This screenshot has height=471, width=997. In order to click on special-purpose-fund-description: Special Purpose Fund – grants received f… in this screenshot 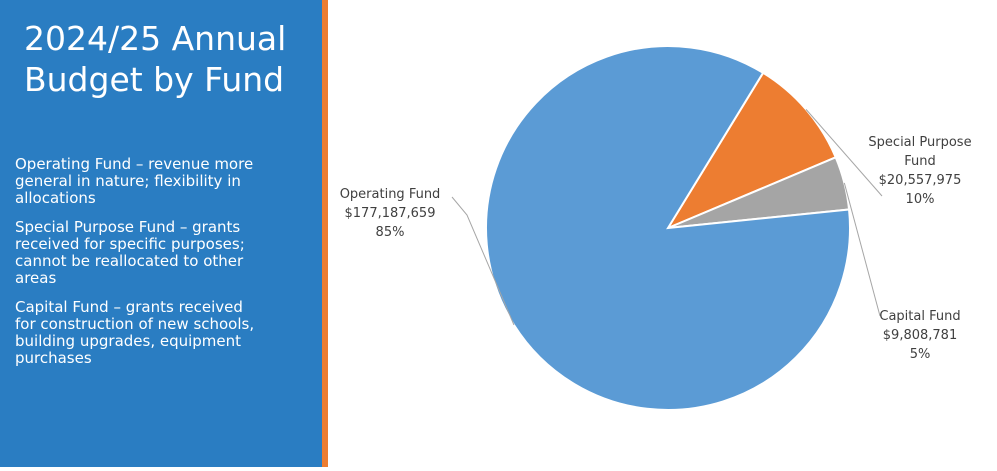, I will do `click(165, 253)`.